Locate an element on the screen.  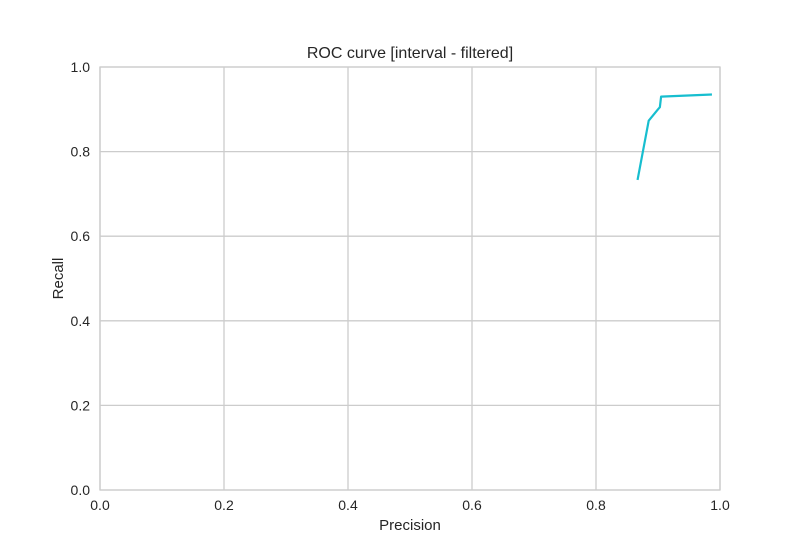
x-tick-labels: 0.0 0.2 0.4 0.6 0.8 1.0 is located at coordinates (410, 505).